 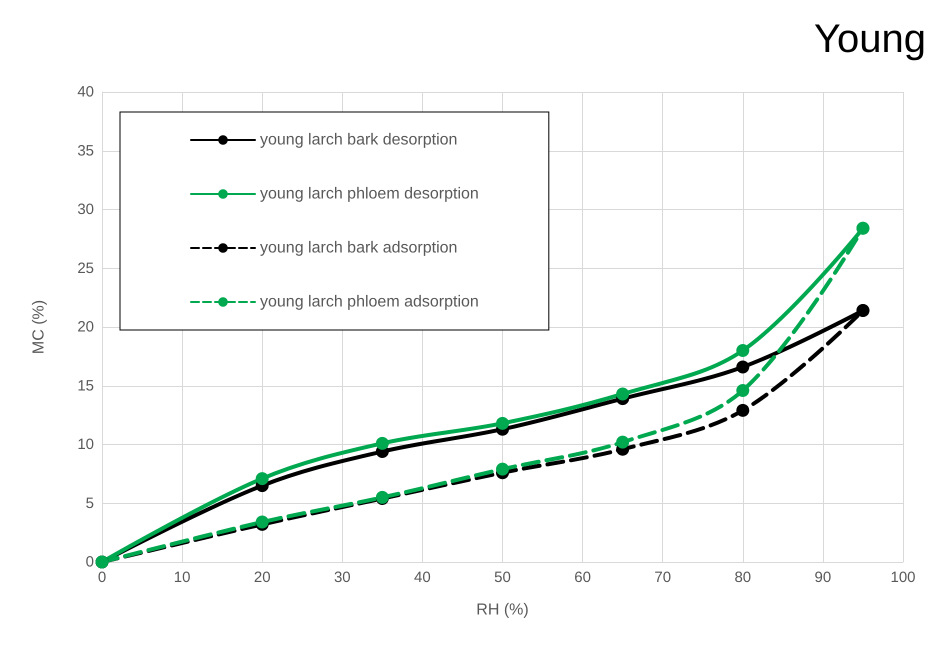 What do you see at coordinates (582, 577) in the screenshot?
I see `x-tick-label: 60` at bounding box center [582, 577].